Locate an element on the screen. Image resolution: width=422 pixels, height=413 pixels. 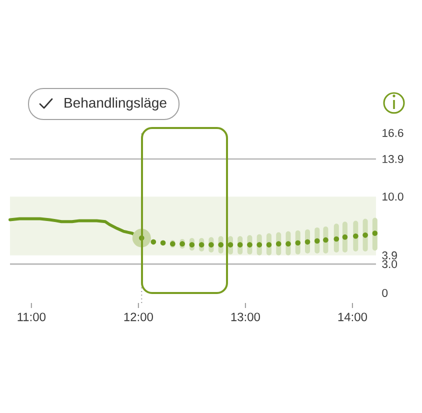
x-tick-label: 13:00 is located at coordinates (245, 317).